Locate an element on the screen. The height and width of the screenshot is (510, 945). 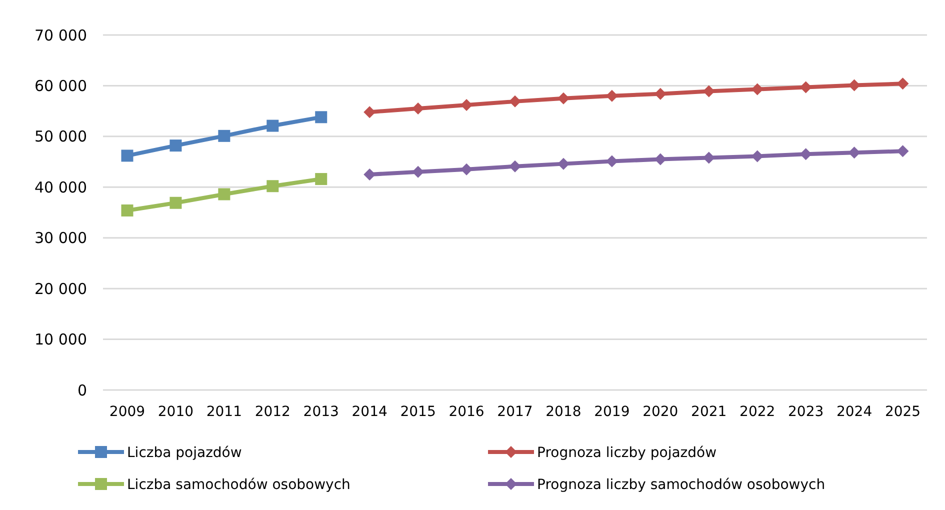
x-tick-label: 2012 is located at coordinates (272, 412).